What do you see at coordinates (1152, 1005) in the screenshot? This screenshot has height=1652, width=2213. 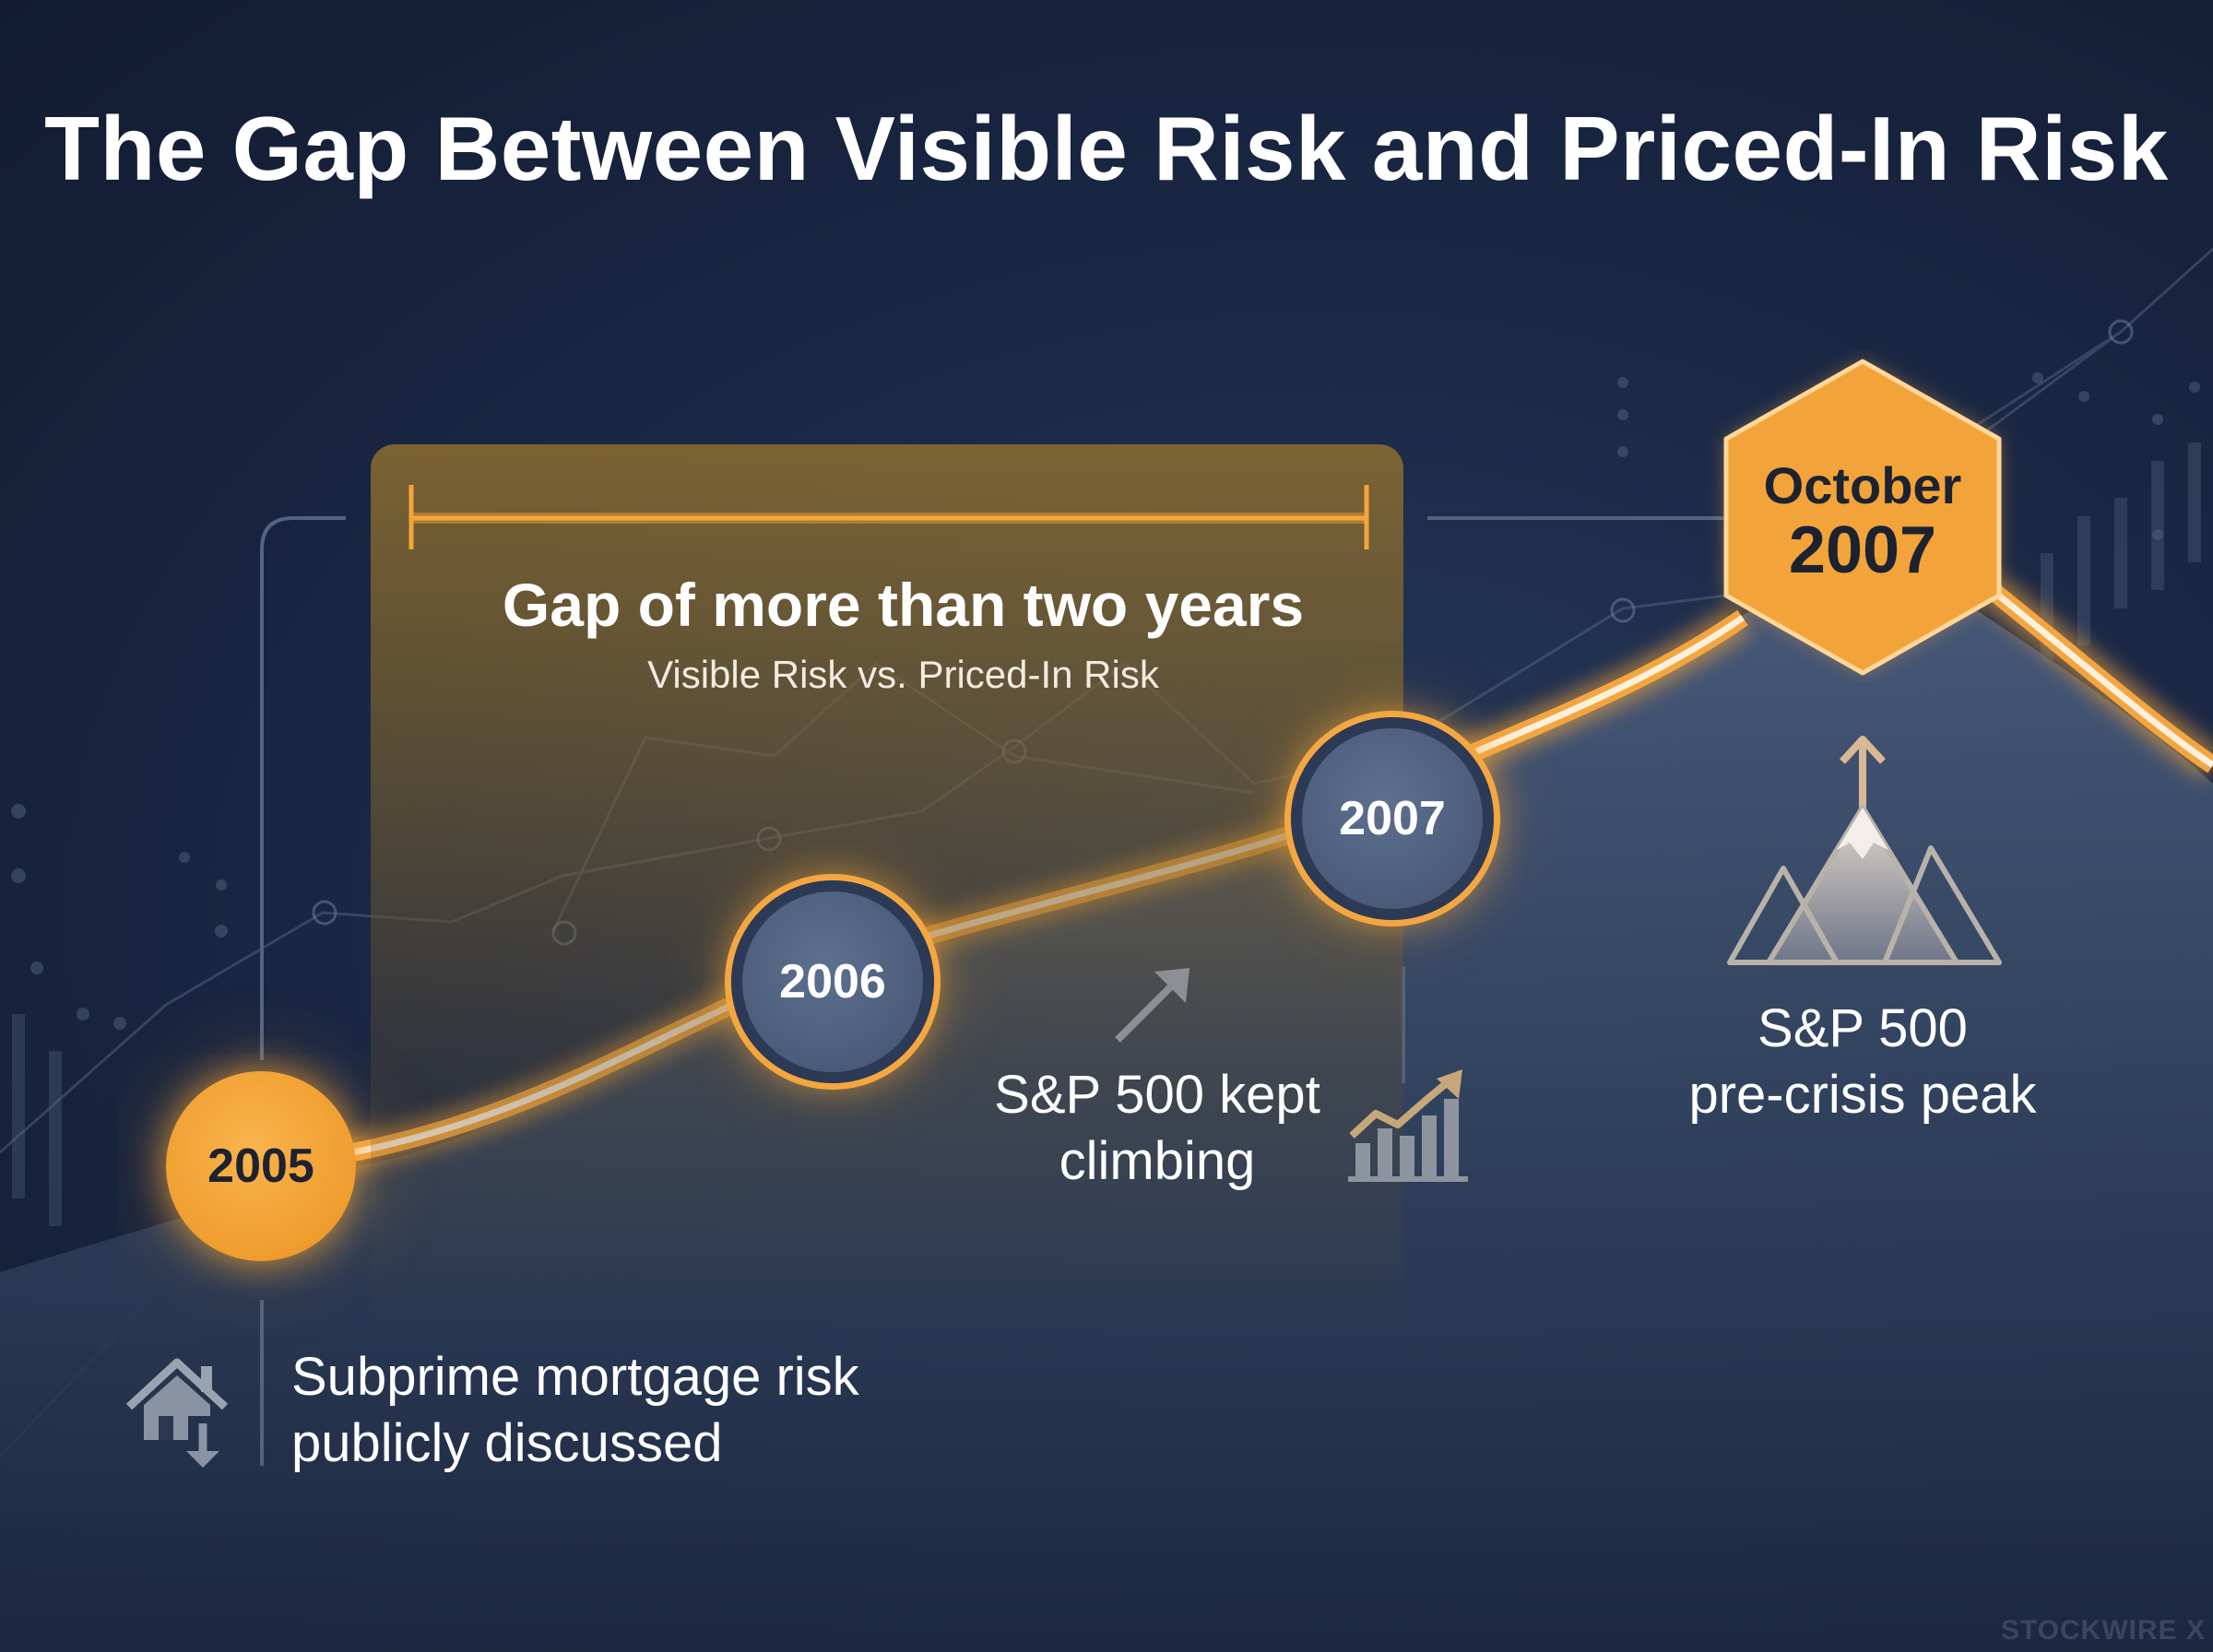 I see `rising-arrow-icon` at bounding box center [1152, 1005].